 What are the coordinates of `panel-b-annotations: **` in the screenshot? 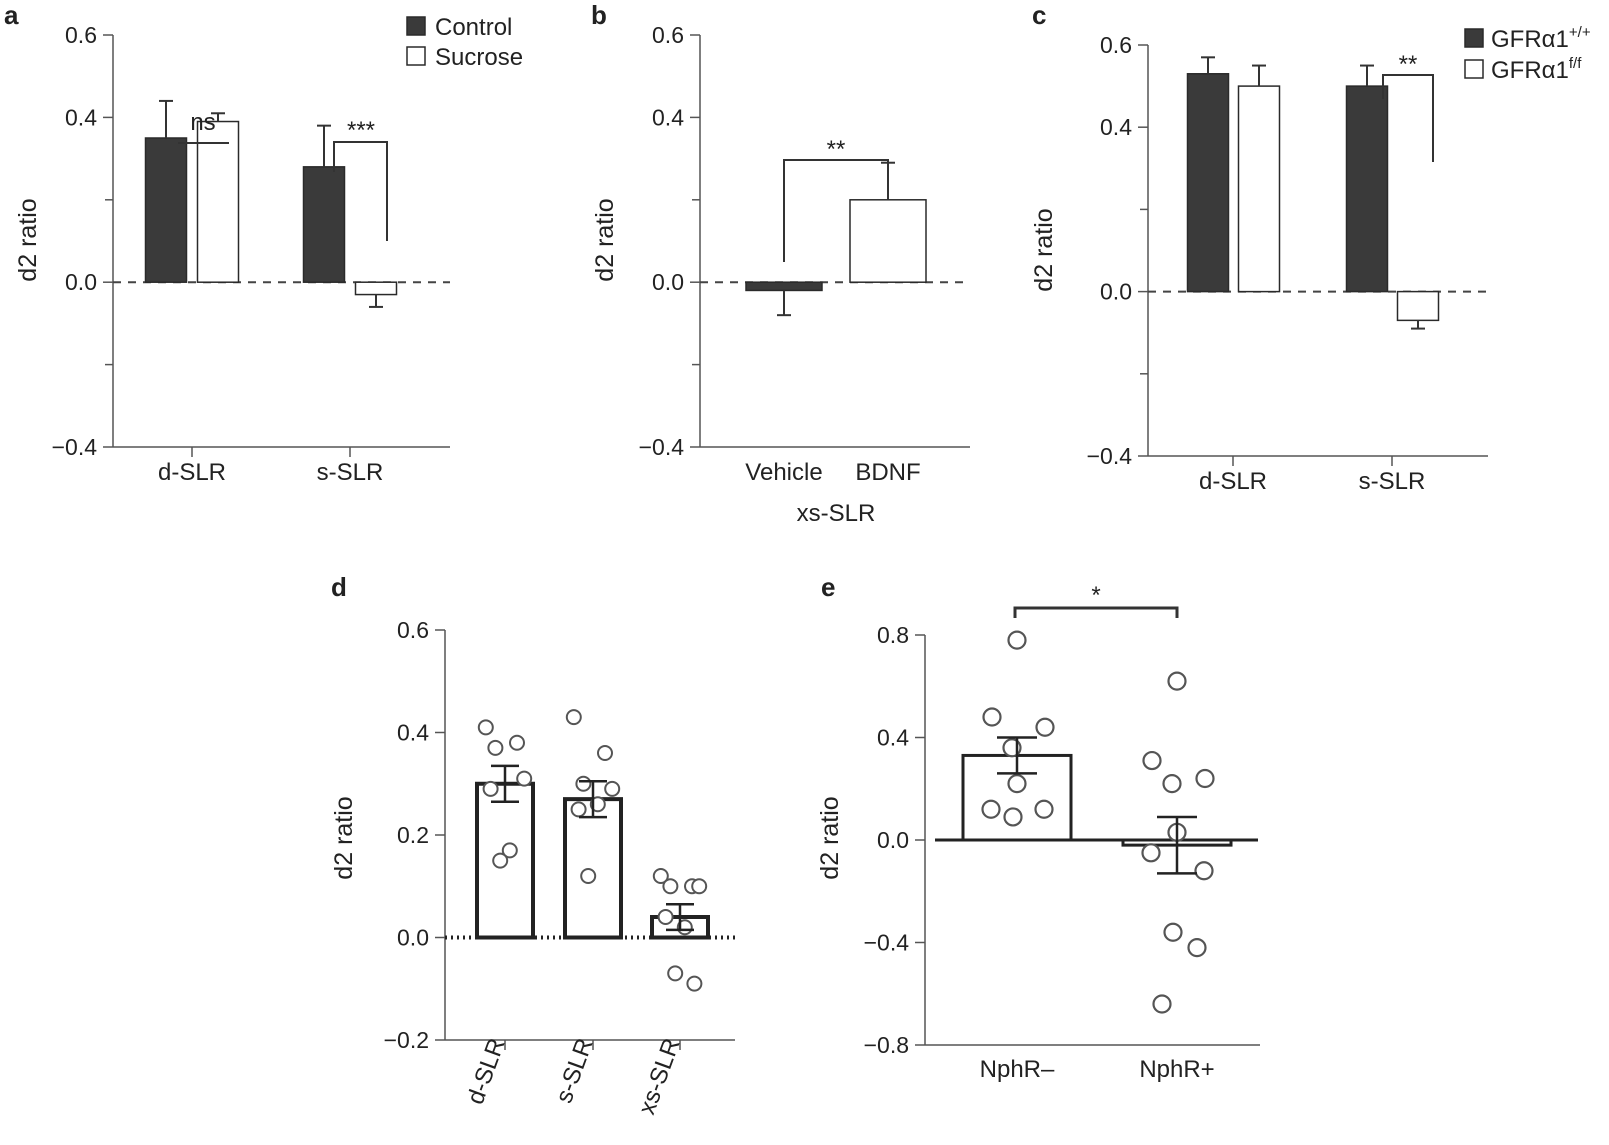 It's located at (836, 199).